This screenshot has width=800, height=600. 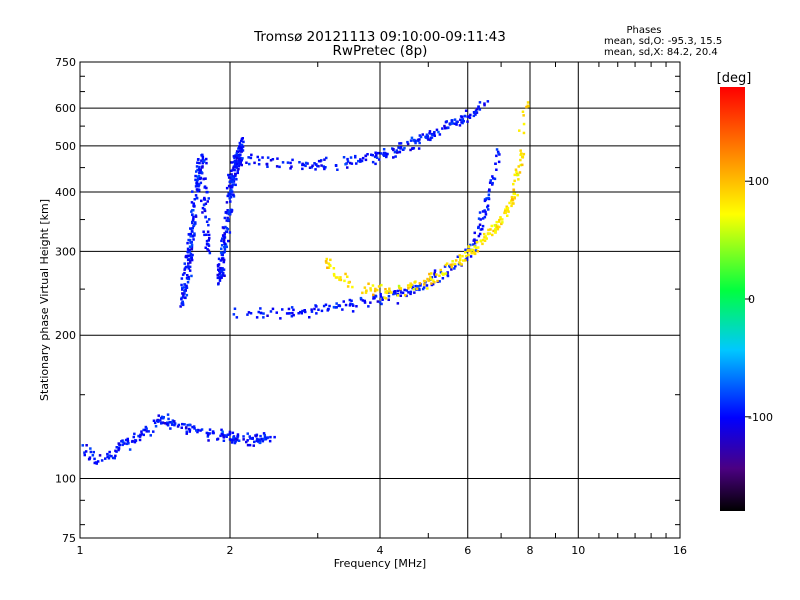 What do you see at coordinates (751, 299) in the screenshot?
I see `colorbar-tick-label: 0` at bounding box center [751, 299].